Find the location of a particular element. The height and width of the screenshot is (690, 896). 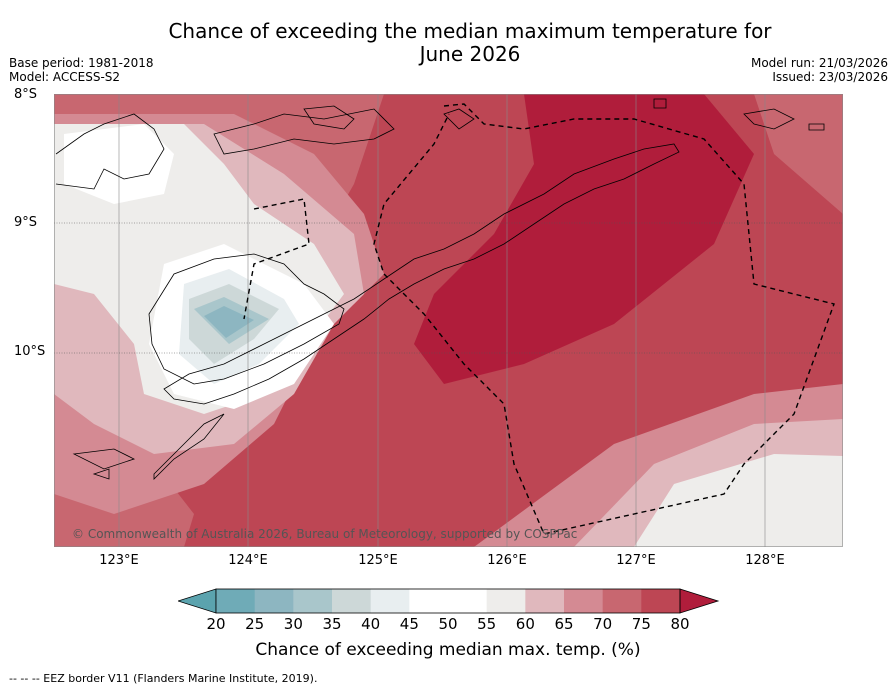

lat-label-8s: 8°S is located at coordinates (26, 94).